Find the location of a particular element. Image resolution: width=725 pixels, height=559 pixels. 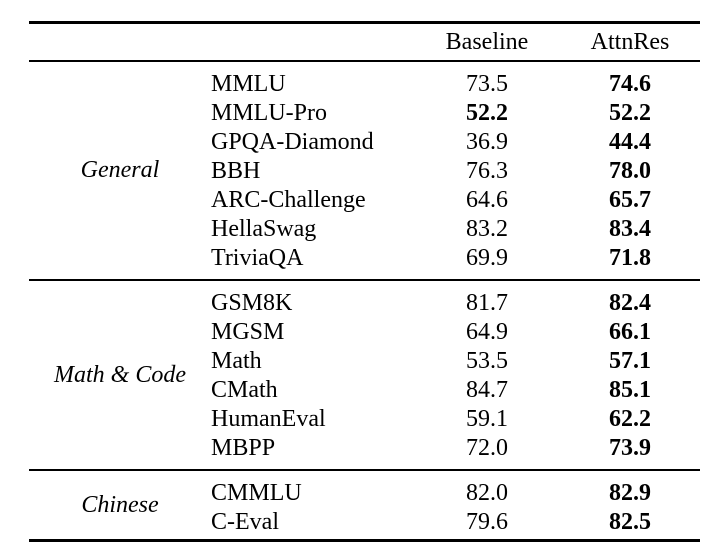

group-label: Chinese is located at coordinates (120, 504).